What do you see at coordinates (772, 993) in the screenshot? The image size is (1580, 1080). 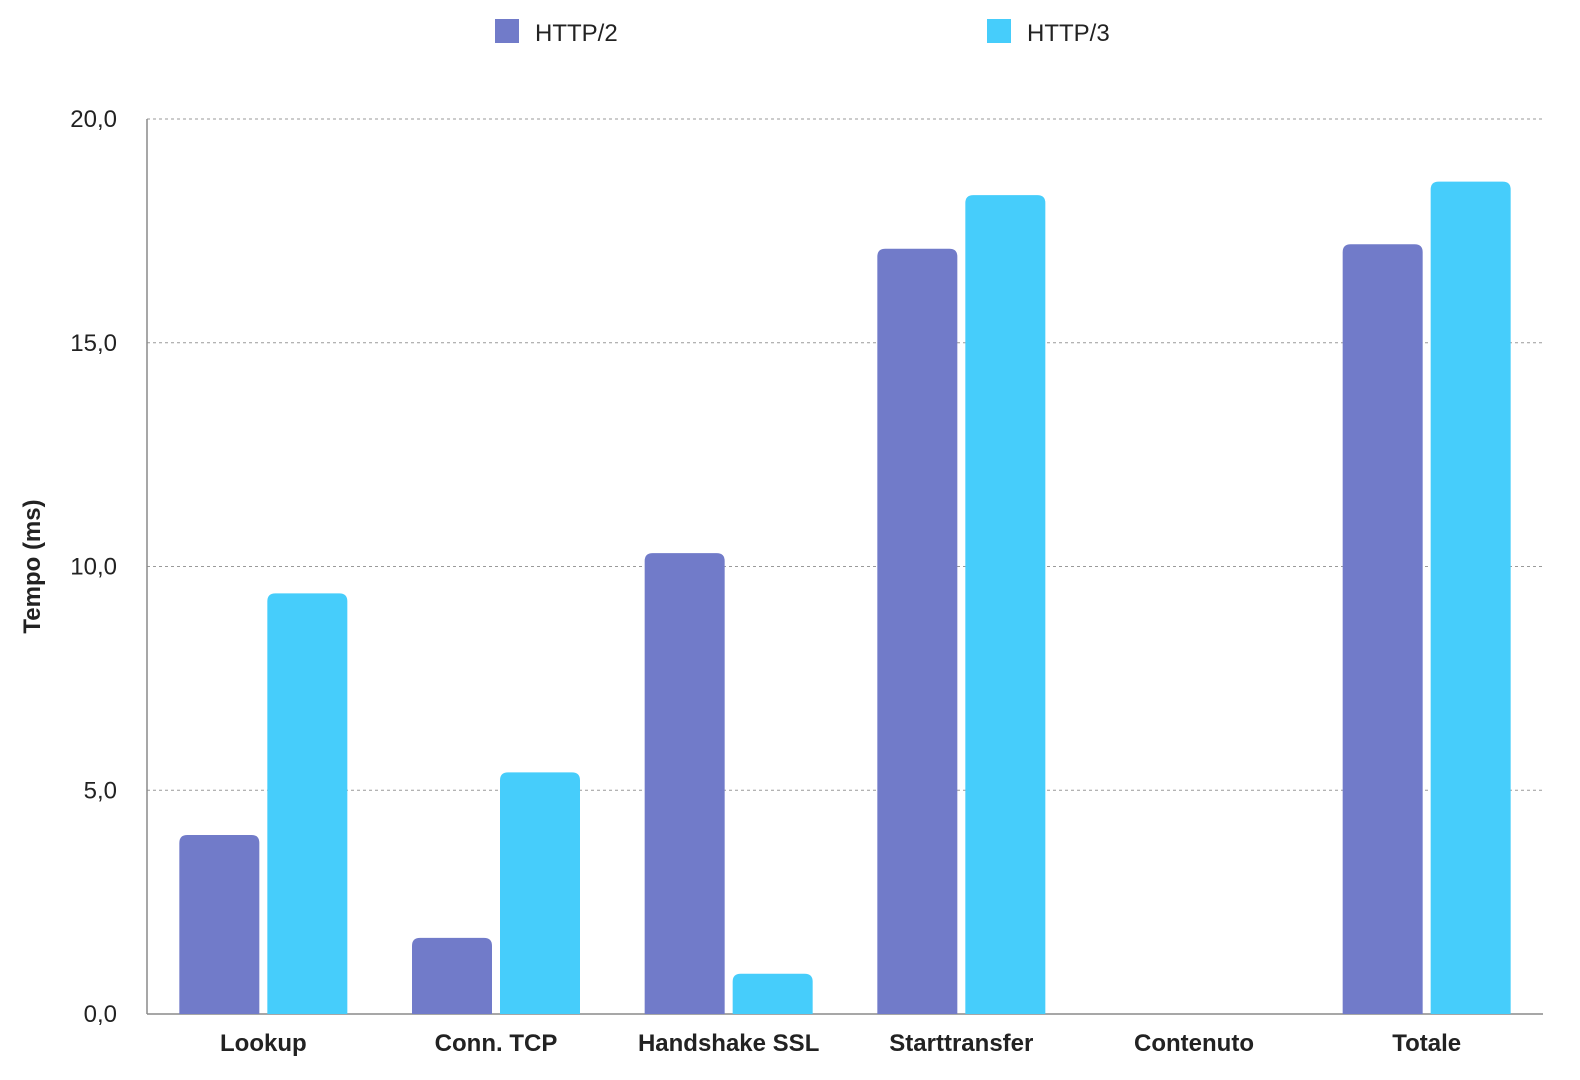 I see `bar-http3-handshake-ssl` at bounding box center [772, 993].